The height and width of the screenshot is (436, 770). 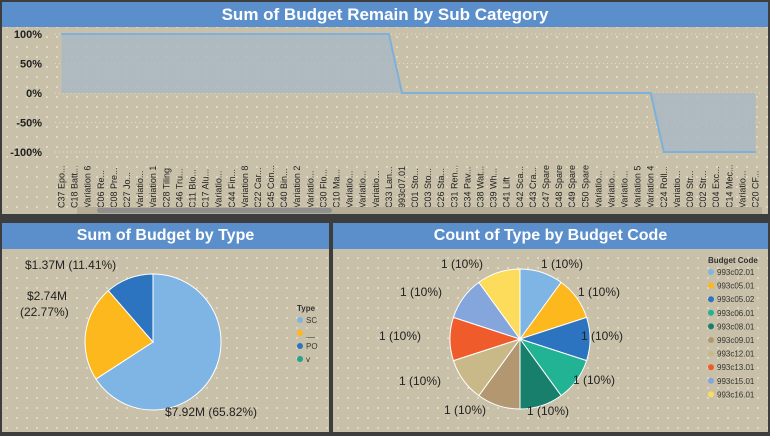 What do you see at coordinates (736, 394) in the screenshot?
I see `legend-label: 993c16.01` at bounding box center [736, 394].